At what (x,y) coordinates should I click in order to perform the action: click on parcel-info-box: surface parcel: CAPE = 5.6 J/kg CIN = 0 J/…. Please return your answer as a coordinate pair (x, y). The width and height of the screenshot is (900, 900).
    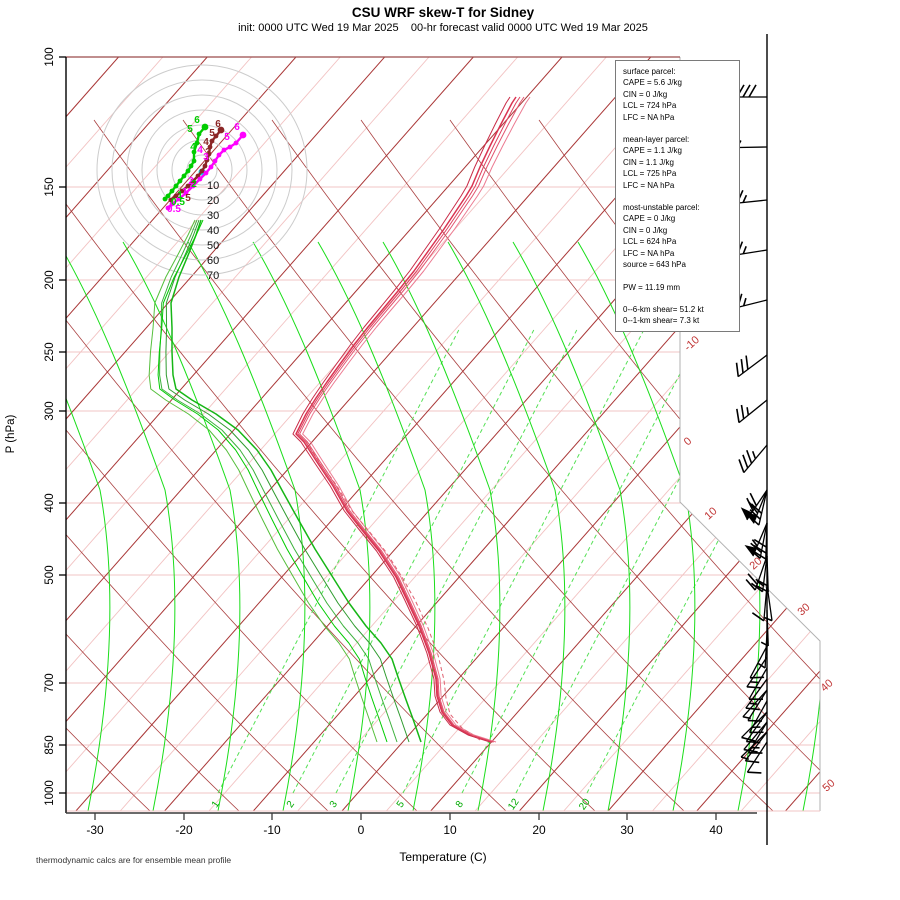
    Looking at the image, I should click on (677, 196).